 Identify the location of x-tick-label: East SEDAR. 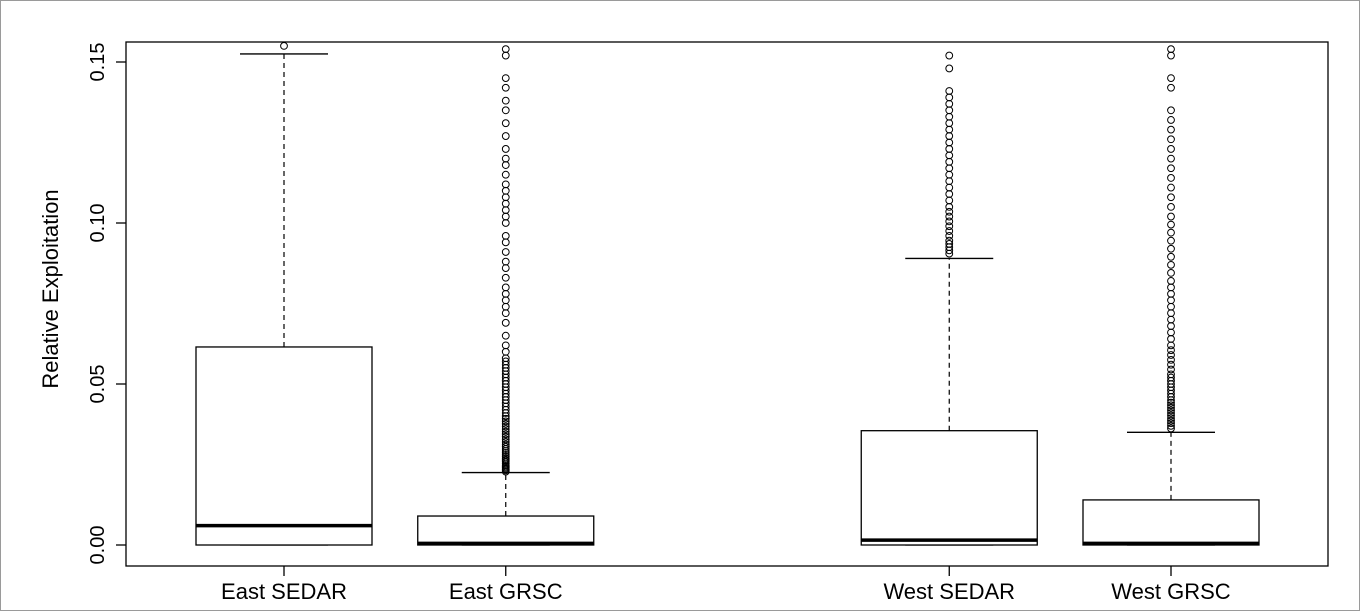
(284, 591).